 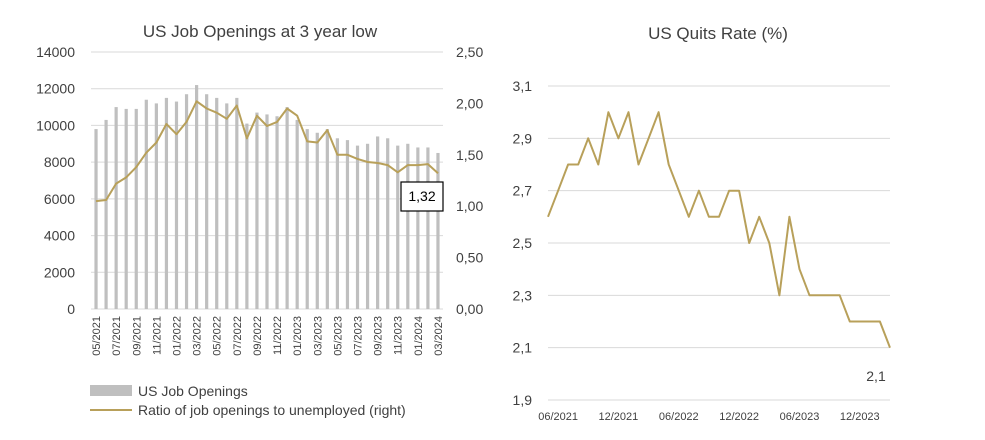 I want to click on left-y-tick-label: 10000, so click(x=55, y=125).